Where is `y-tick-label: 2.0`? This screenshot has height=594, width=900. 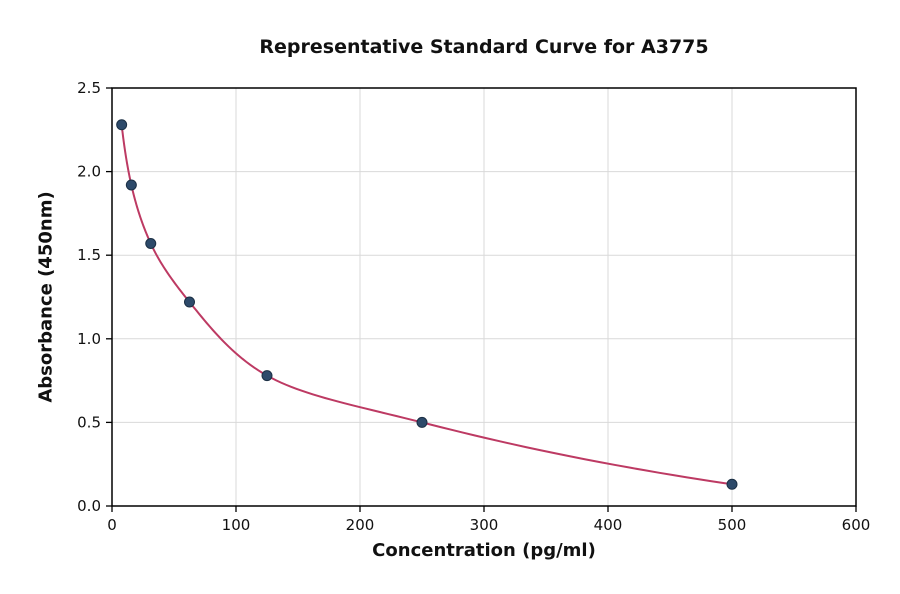
y-tick-label: 2.0 is located at coordinates (89, 172).